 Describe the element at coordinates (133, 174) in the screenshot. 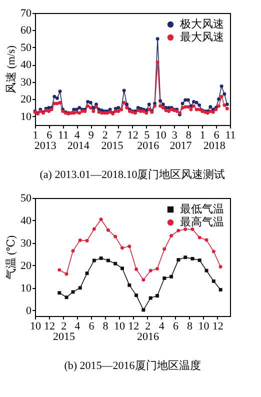

I see `text: (a) 2013.01—2018.10厦门地区风速测试` at that location.